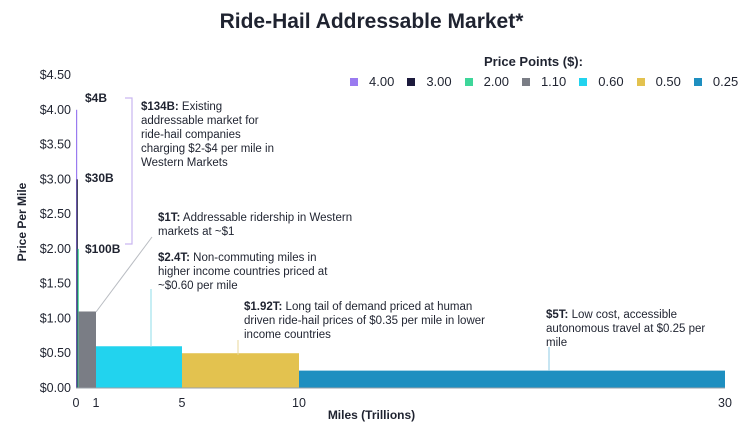 This screenshot has width=743, height=444. Describe the element at coordinates (557, 315) in the screenshot. I see `annotation-5t-value: $5T:` at that location.